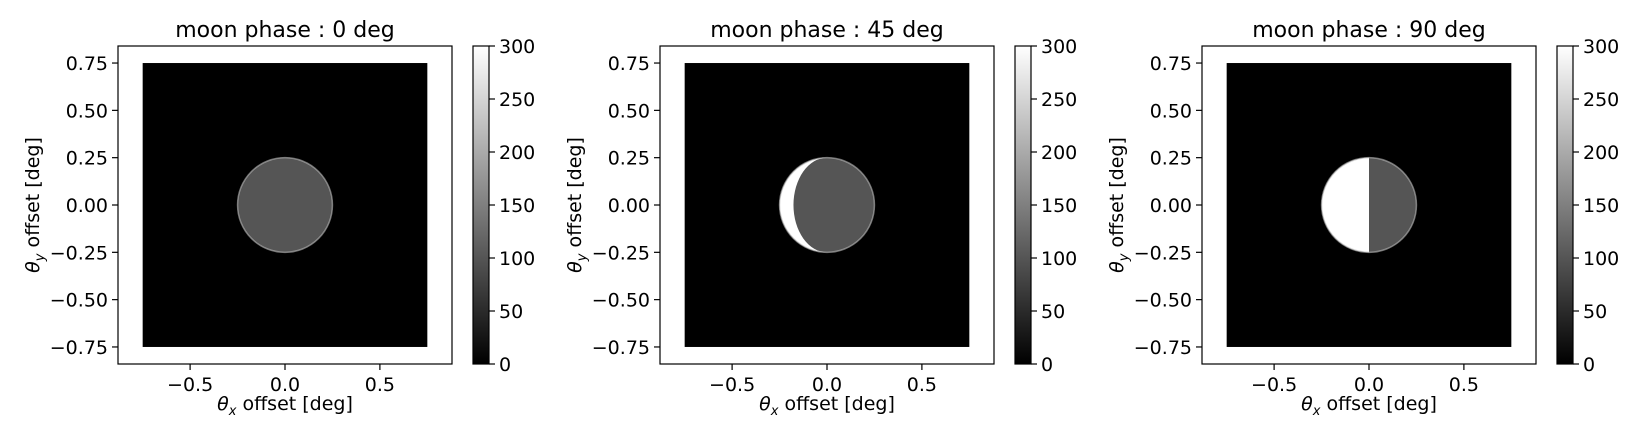  What do you see at coordinates (285, 30) in the screenshot?
I see `chart-title: moon phase : 0 deg` at bounding box center [285, 30].